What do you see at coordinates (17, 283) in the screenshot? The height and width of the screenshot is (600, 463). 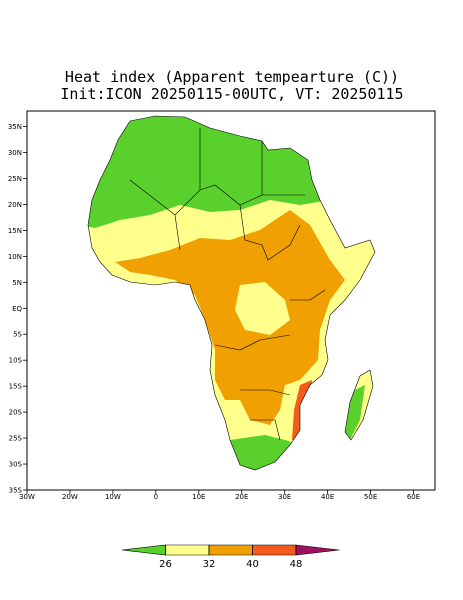 I see `lat-tick-label: 5N` at bounding box center [17, 283].